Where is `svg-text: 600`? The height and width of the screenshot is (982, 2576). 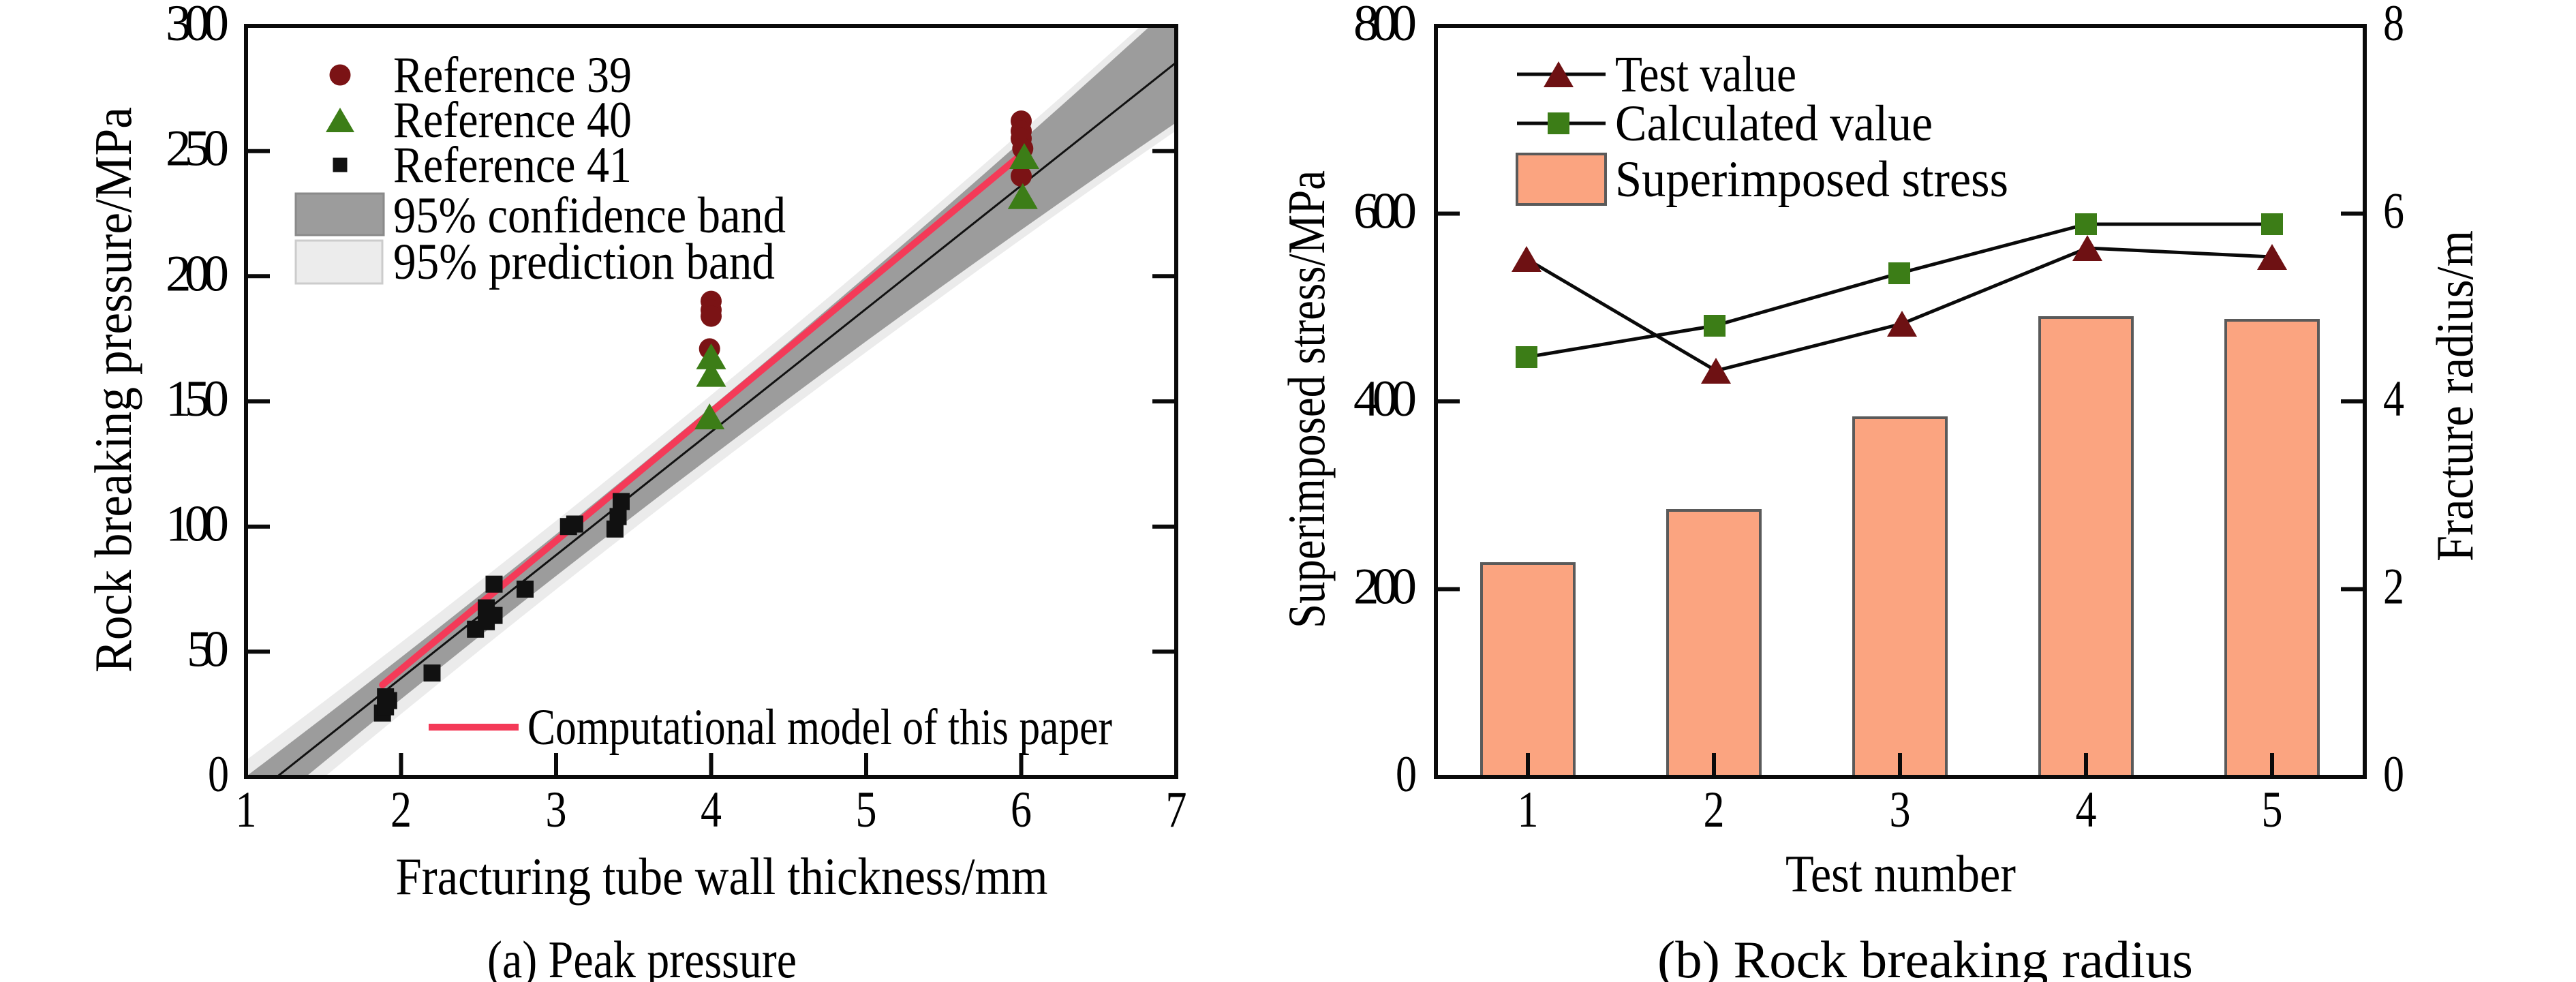 svg-text: 600 is located at coordinates (1385, 211).